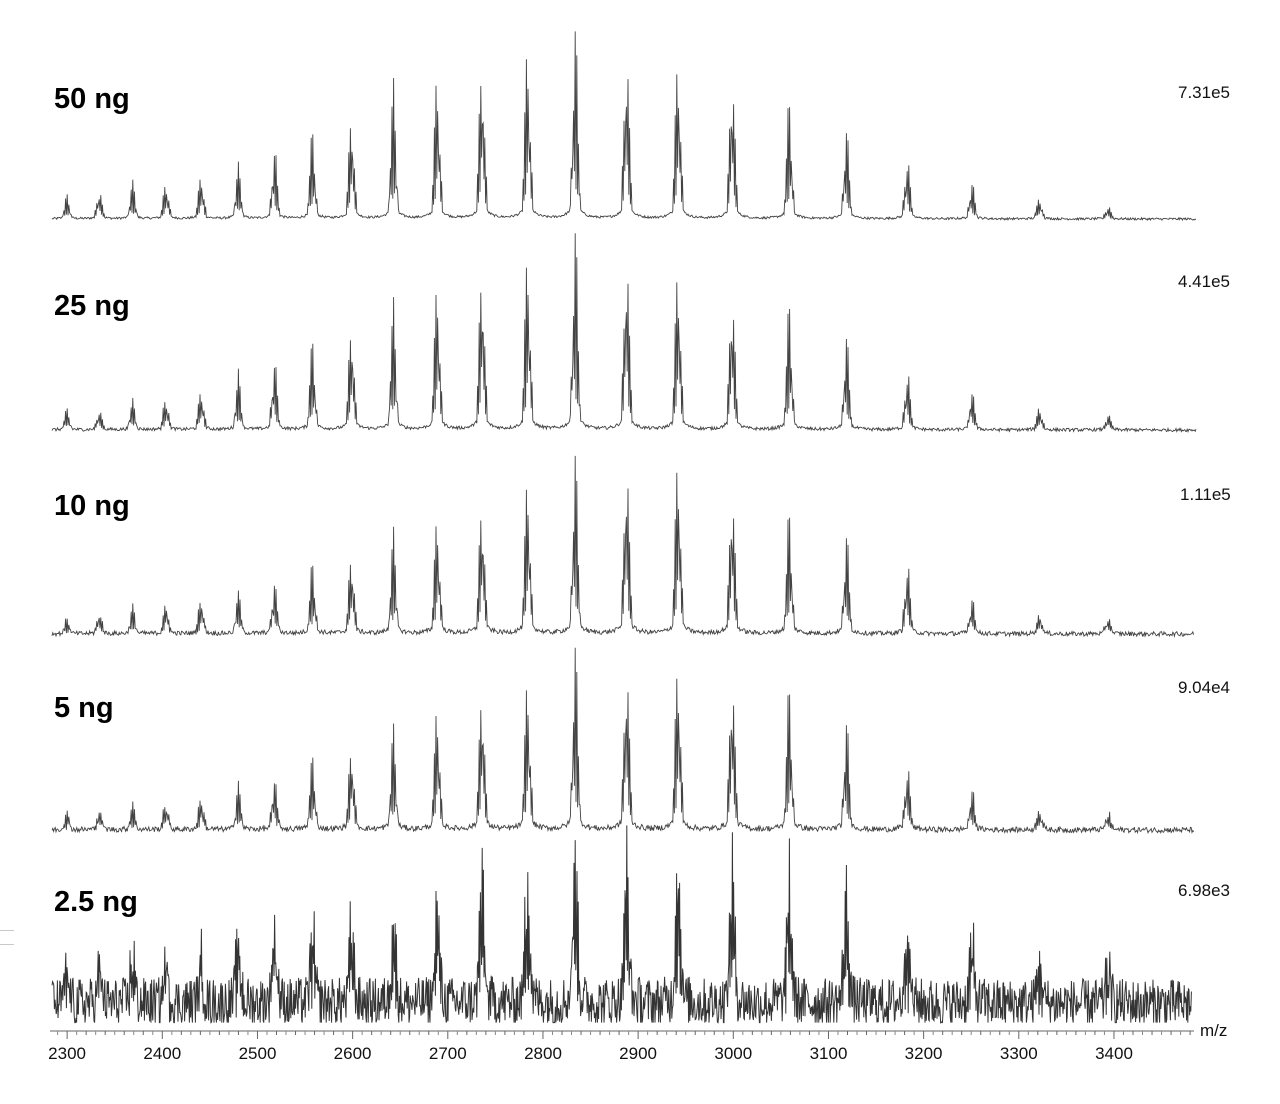  Describe the element at coordinates (1204, 281) in the screenshot. I see `intensity-scale-25ng: 4.41e5` at that location.